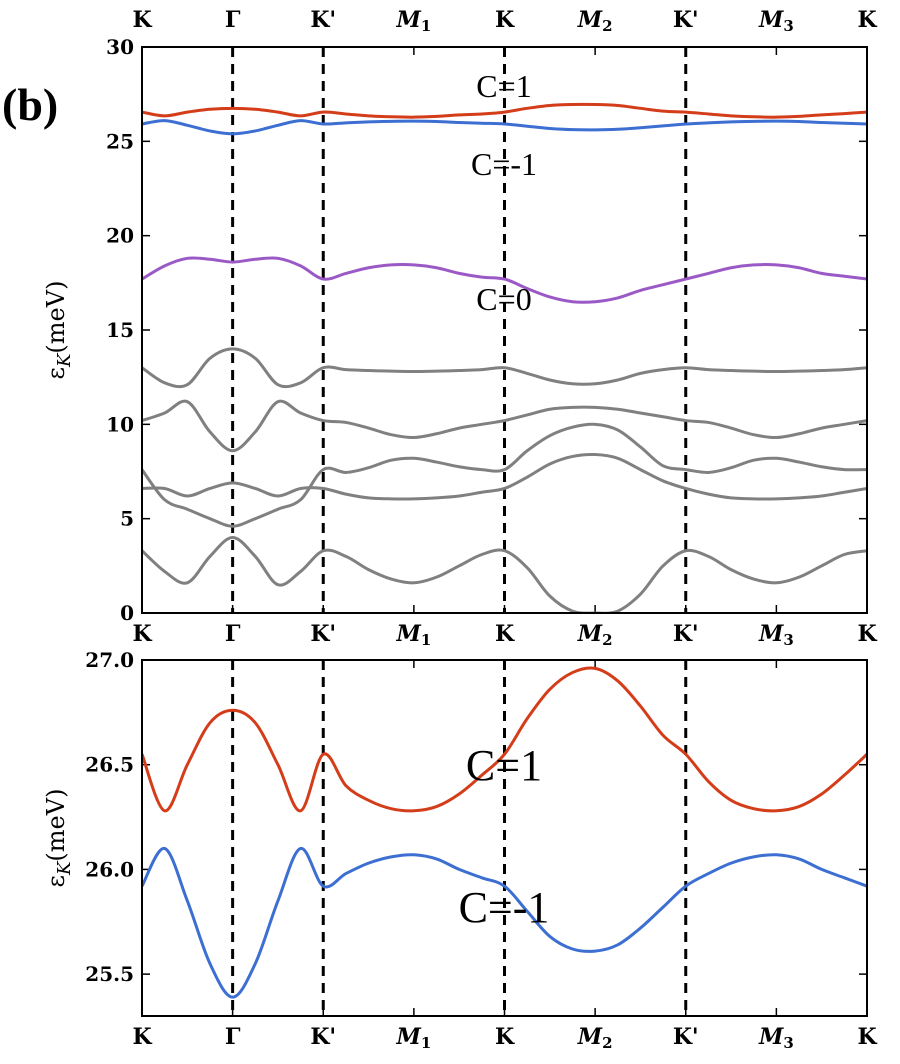 This screenshot has width=900, height=1064. I want to click on y-tick-label: 20, so click(120, 236).